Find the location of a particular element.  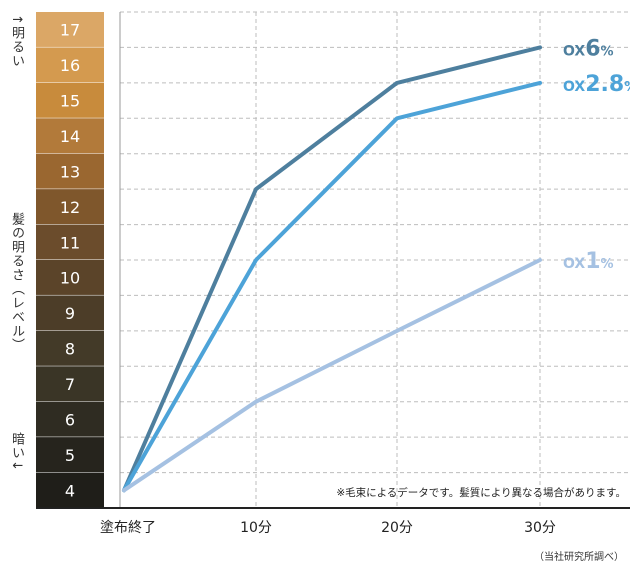

swatch-level-label: 11 is located at coordinates (70, 242).